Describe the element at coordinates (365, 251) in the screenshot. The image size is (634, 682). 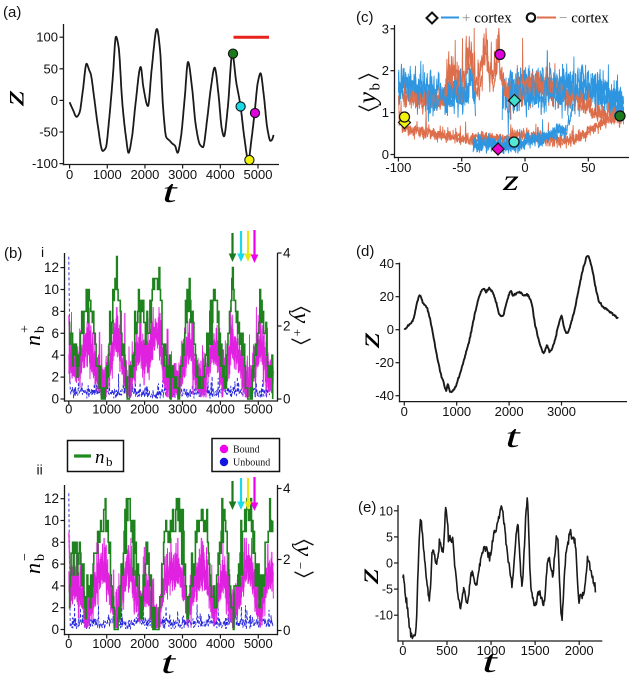
I see `svg-text: (d)` at that location.